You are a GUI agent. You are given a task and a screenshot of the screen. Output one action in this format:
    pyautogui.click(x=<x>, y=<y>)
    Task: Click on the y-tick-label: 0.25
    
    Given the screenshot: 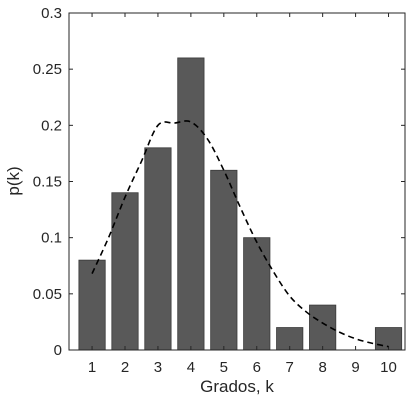 What is the action you would take?
    pyautogui.click(x=47, y=69)
    